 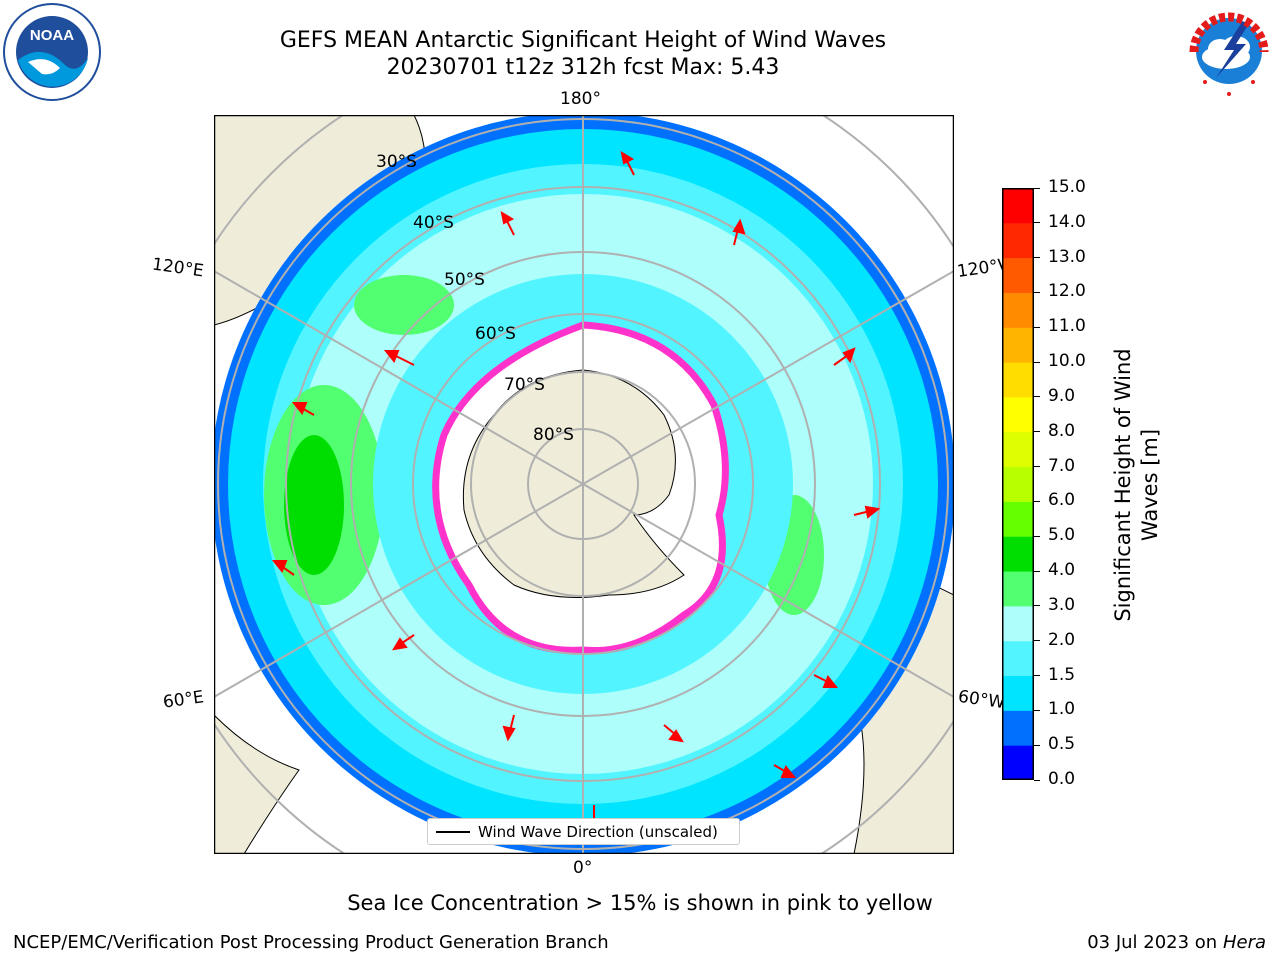 I want to click on noaa-logo-text: NOAA, so click(x=52, y=35).